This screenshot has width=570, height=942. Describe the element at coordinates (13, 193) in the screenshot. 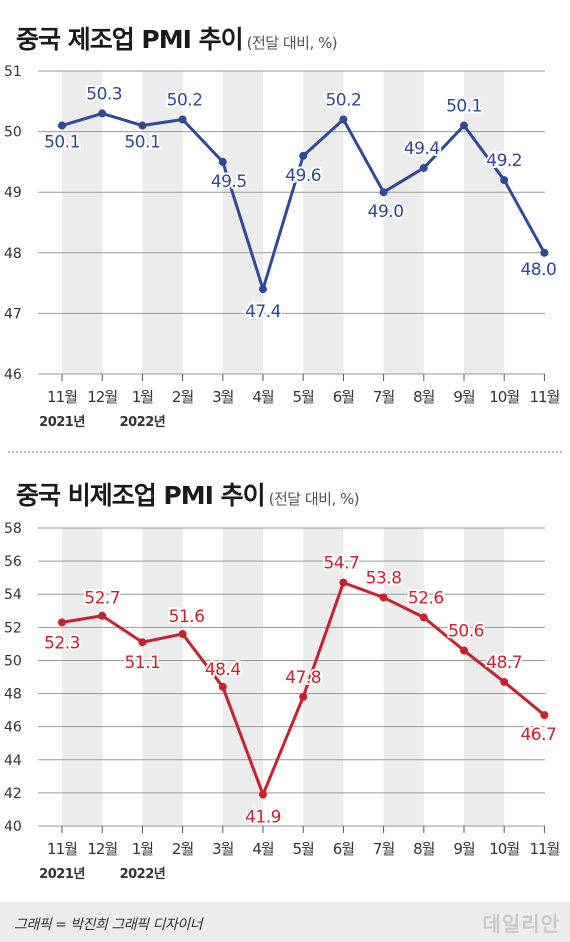

I see `y-tick-label: 49` at that location.